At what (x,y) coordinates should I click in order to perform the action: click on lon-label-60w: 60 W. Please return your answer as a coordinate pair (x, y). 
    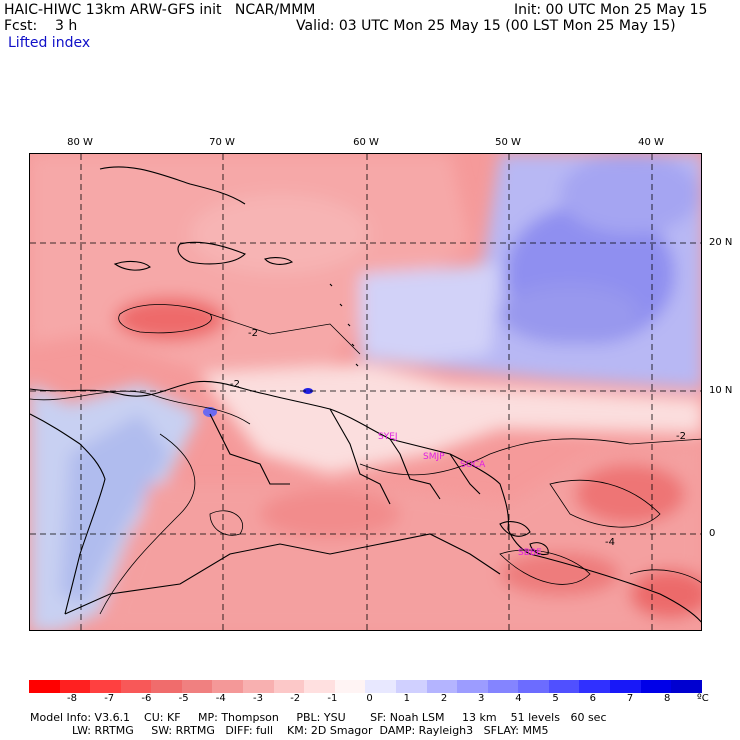
    Looking at the image, I should click on (366, 142).